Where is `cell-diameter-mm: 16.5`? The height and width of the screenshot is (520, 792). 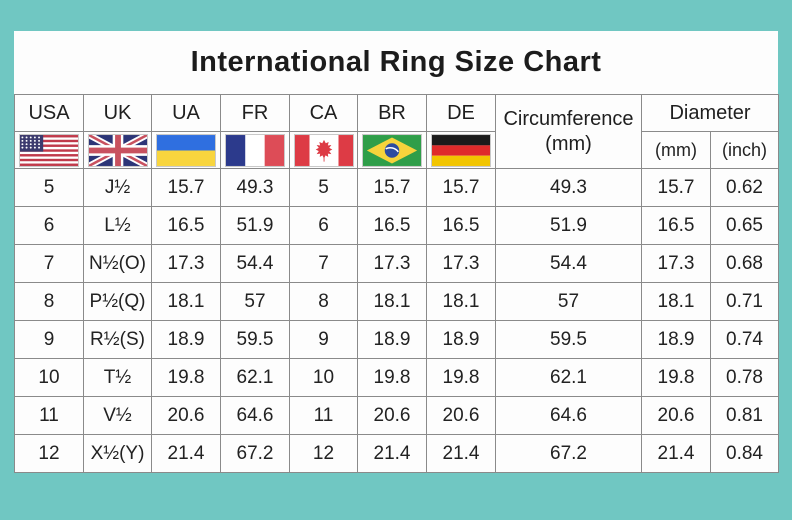
cell-diameter-mm: 16.5 is located at coordinates (676, 225).